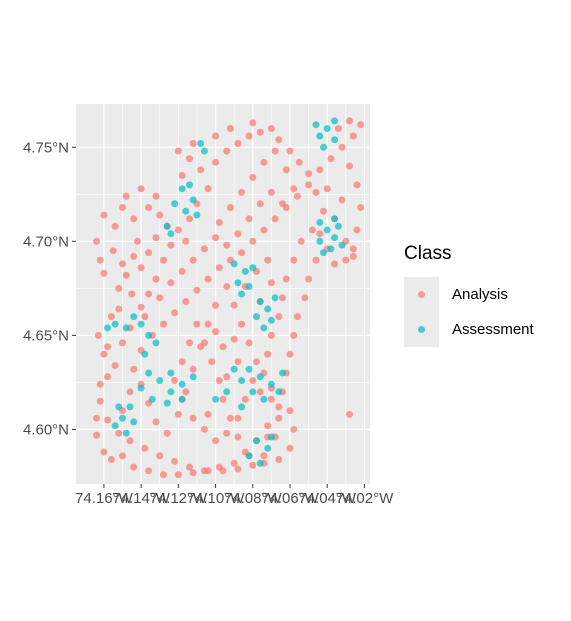 This screenshot has width=571, height=621. I want to click on y-axis: 4.60°N 4.65°N 4.70°N 4.75°N, so click(49, 288).